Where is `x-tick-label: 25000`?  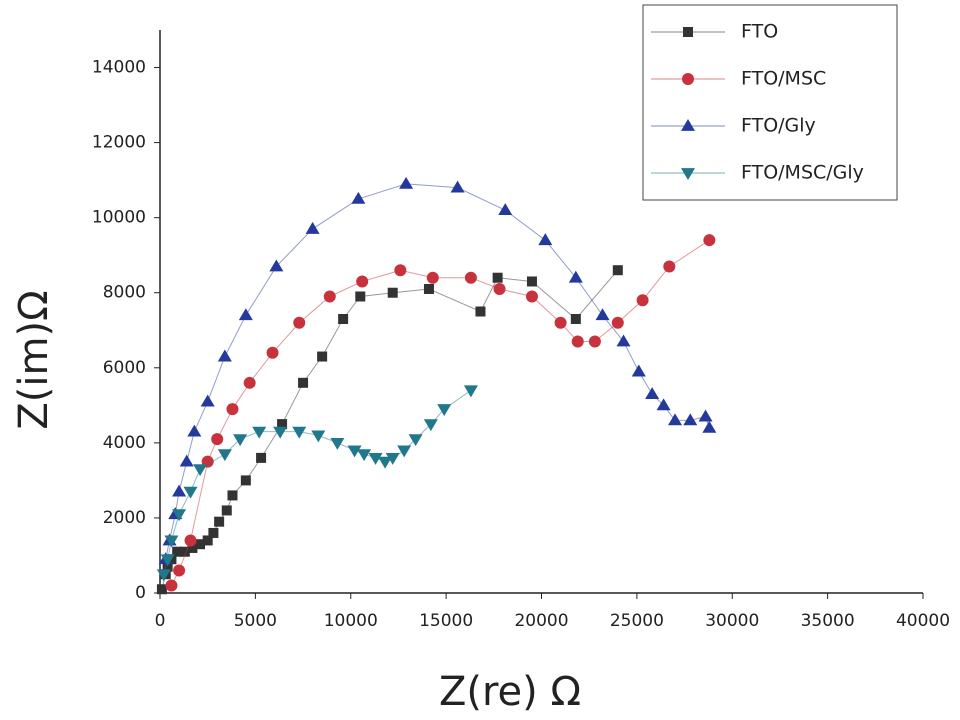
x-tick-label: 25000 is located at coordinates (637, 621).